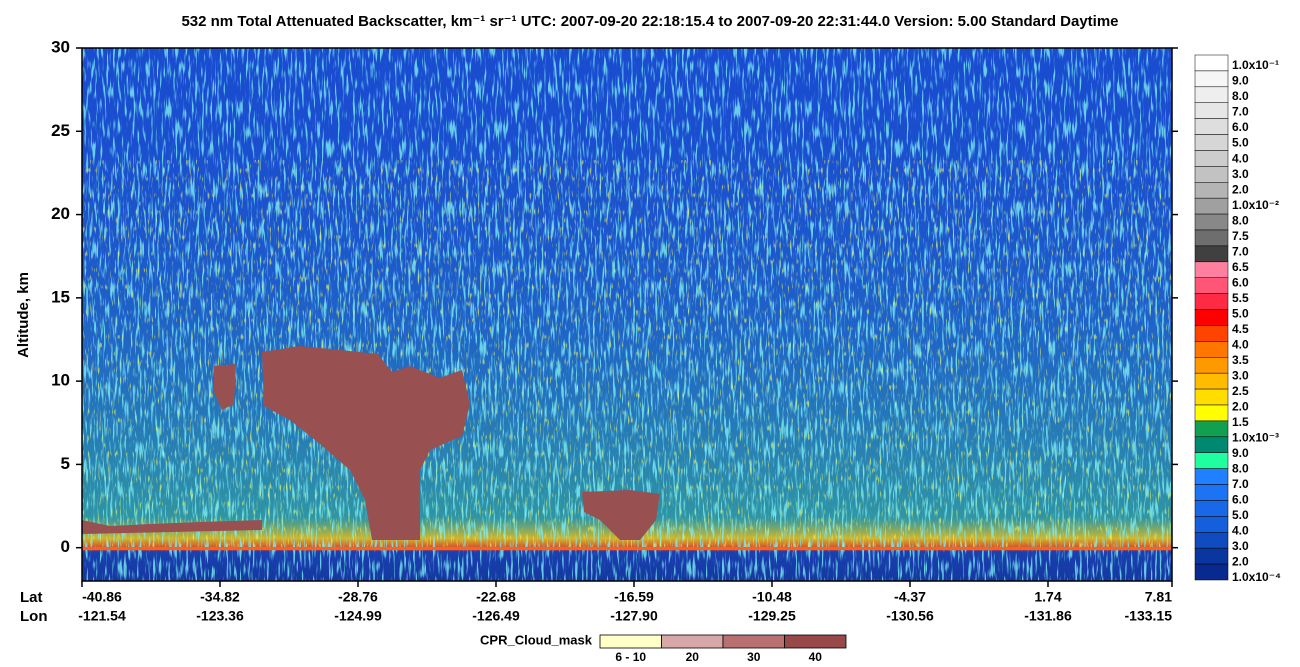  I want to click on y-tick-label: 30, so click(60, 46).